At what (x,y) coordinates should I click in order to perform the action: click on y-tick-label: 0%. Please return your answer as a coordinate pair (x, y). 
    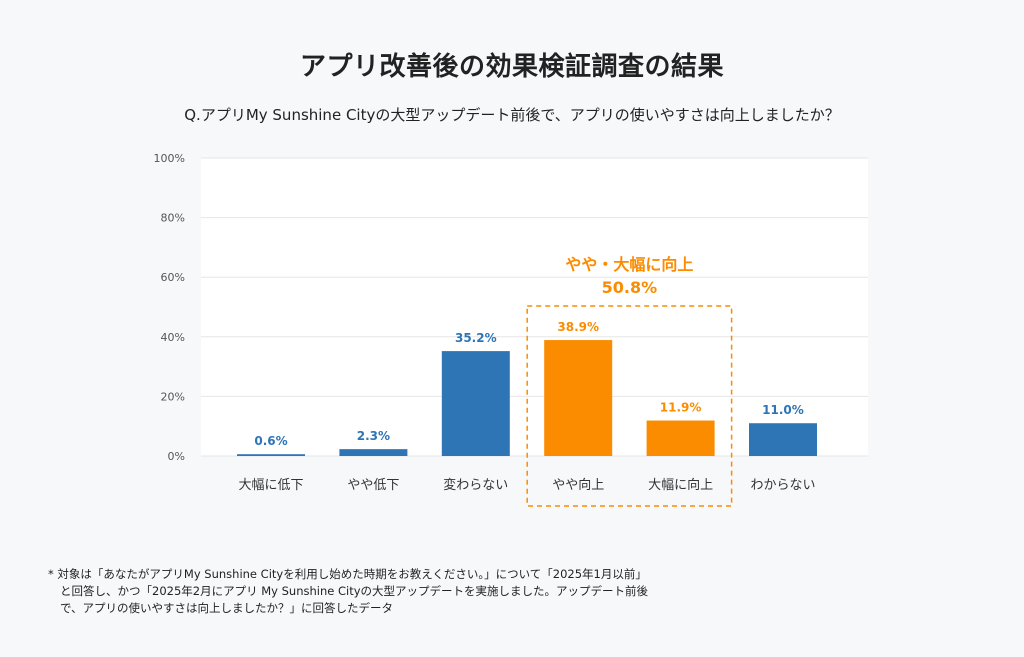
    Looking at the image, I should click on (176, 456).